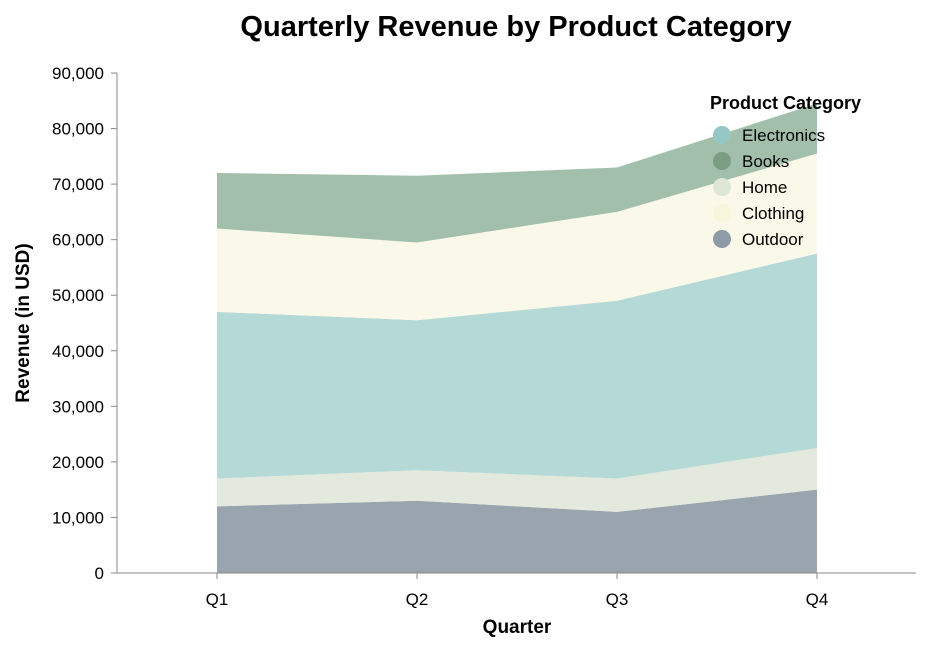 This screenshot has height=646, width=926. What do you see at coordinates (722, 239) in the screenshot?
I see `legend-symbol-outdoor` at bounding box center [722, 239].